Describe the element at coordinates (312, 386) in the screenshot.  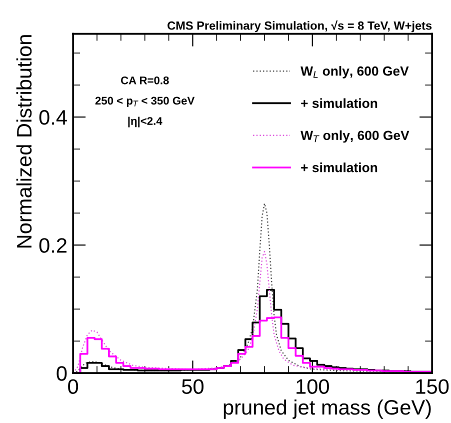
I see `x-tick-label: 100` at that location.